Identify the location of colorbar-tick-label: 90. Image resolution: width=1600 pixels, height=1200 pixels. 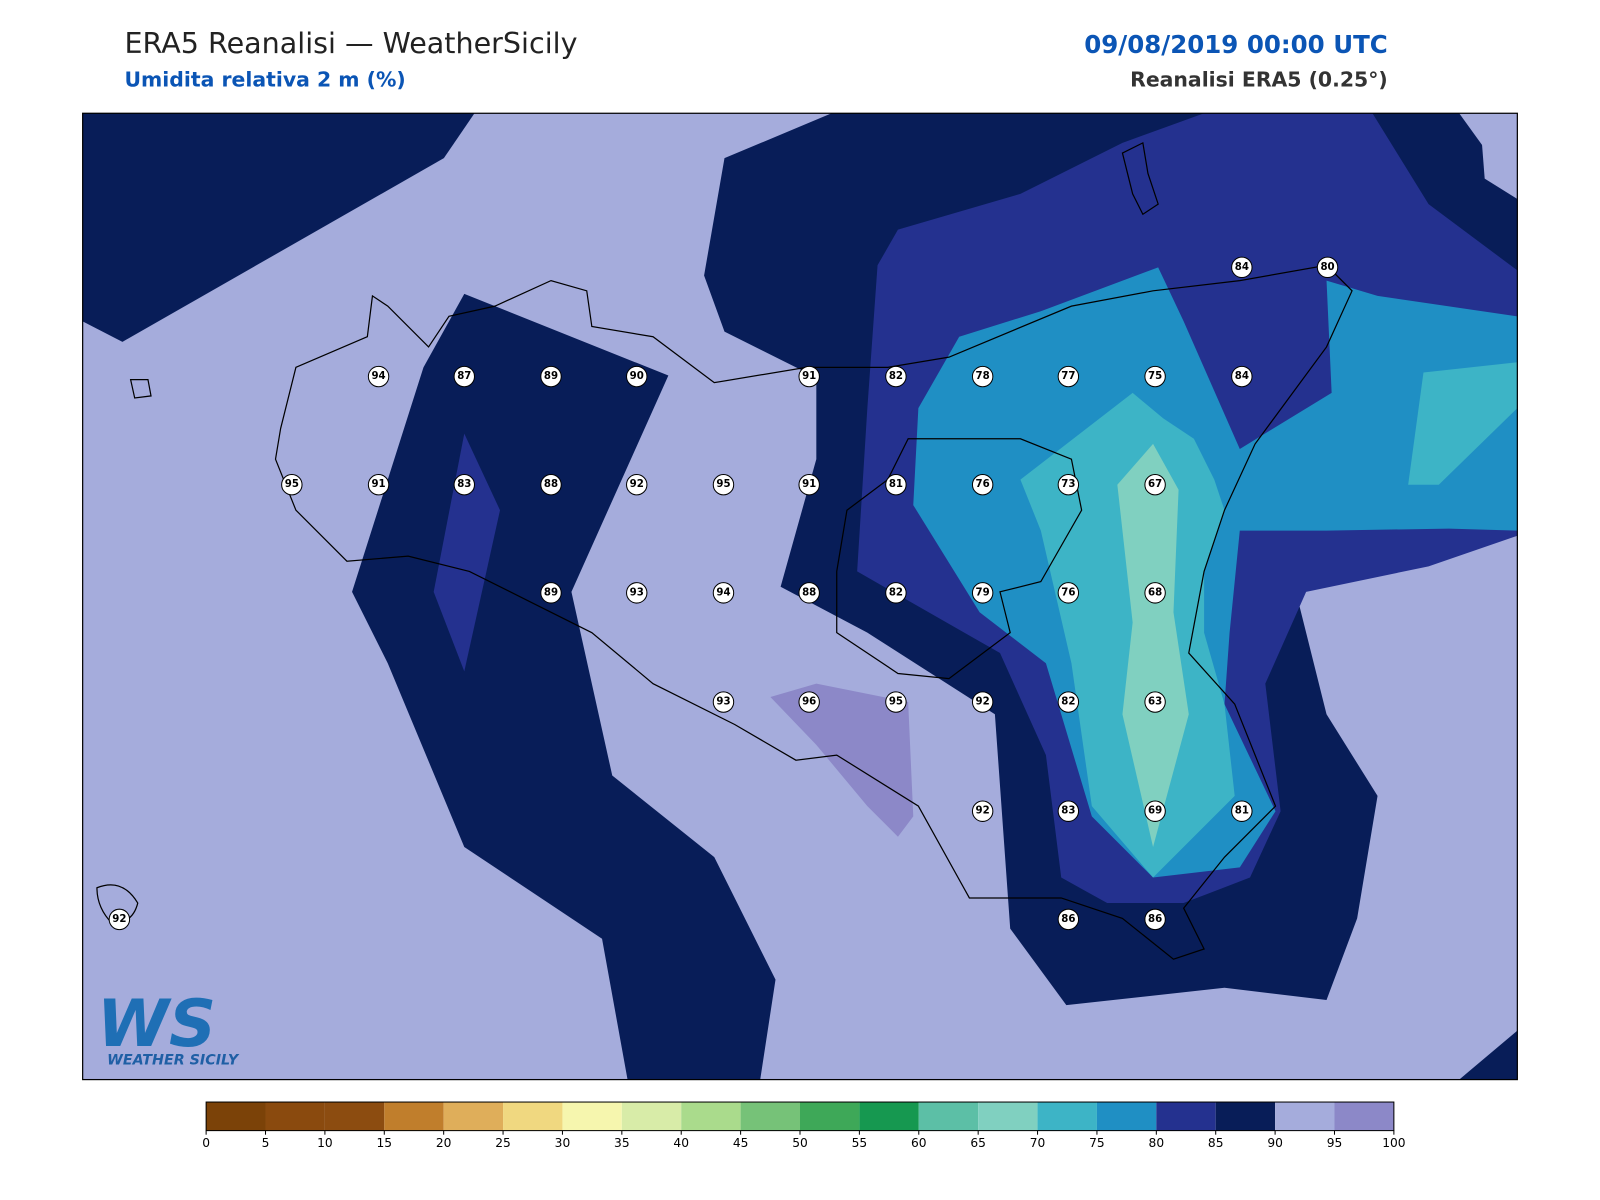
(1275, 1143).